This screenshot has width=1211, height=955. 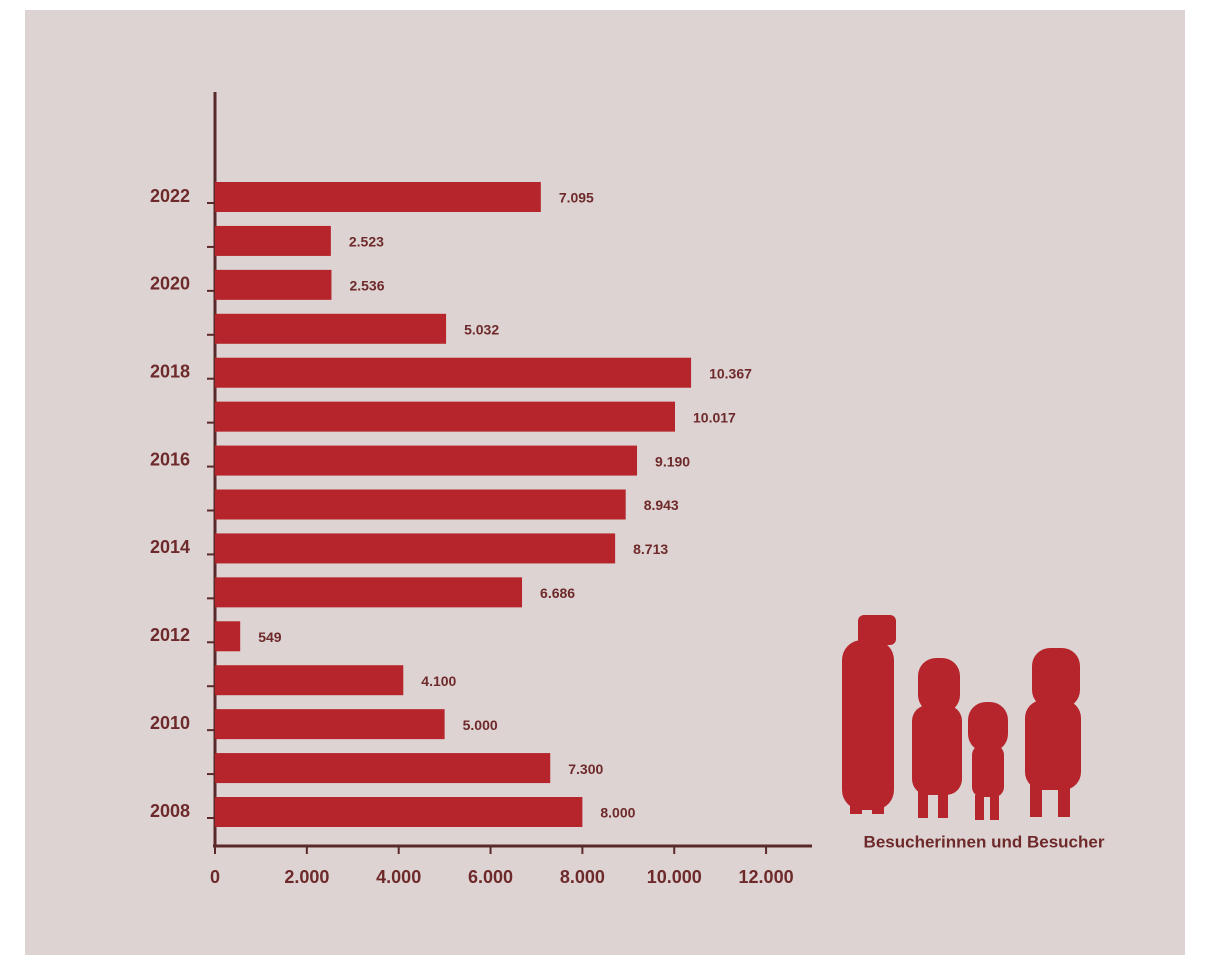 I want to click on value-label: 8.713, so click(x=650, y=549).